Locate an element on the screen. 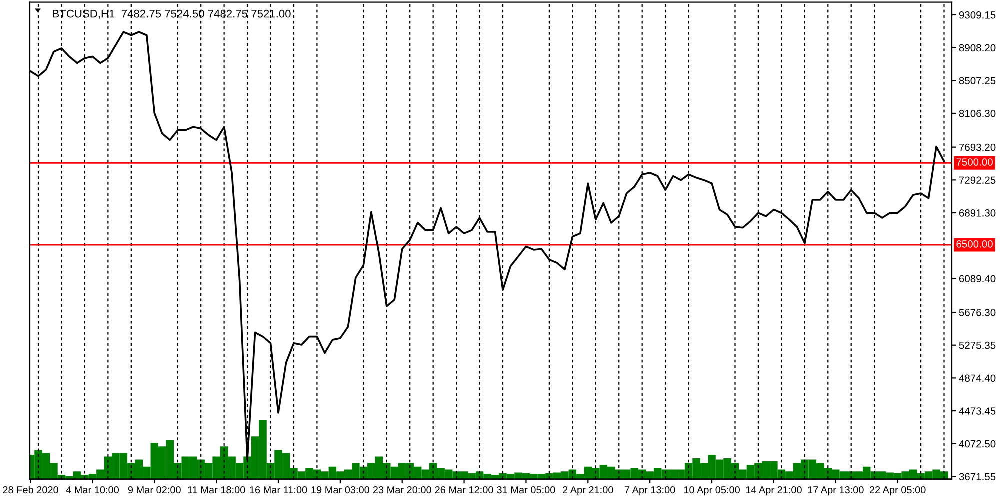 The image size is (1000, 500). x-tick-label: 11 Mar 18:00 is located at coordinates (217, 490).